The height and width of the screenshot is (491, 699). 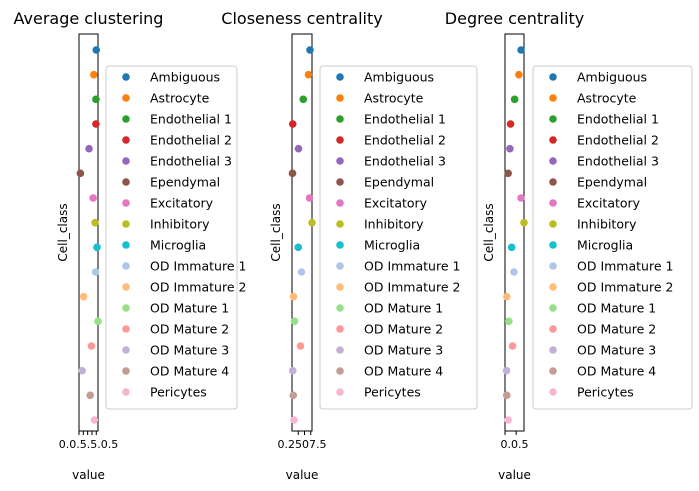 I want to click on legend-marker-astrocyte, so click(x=553, y=98).